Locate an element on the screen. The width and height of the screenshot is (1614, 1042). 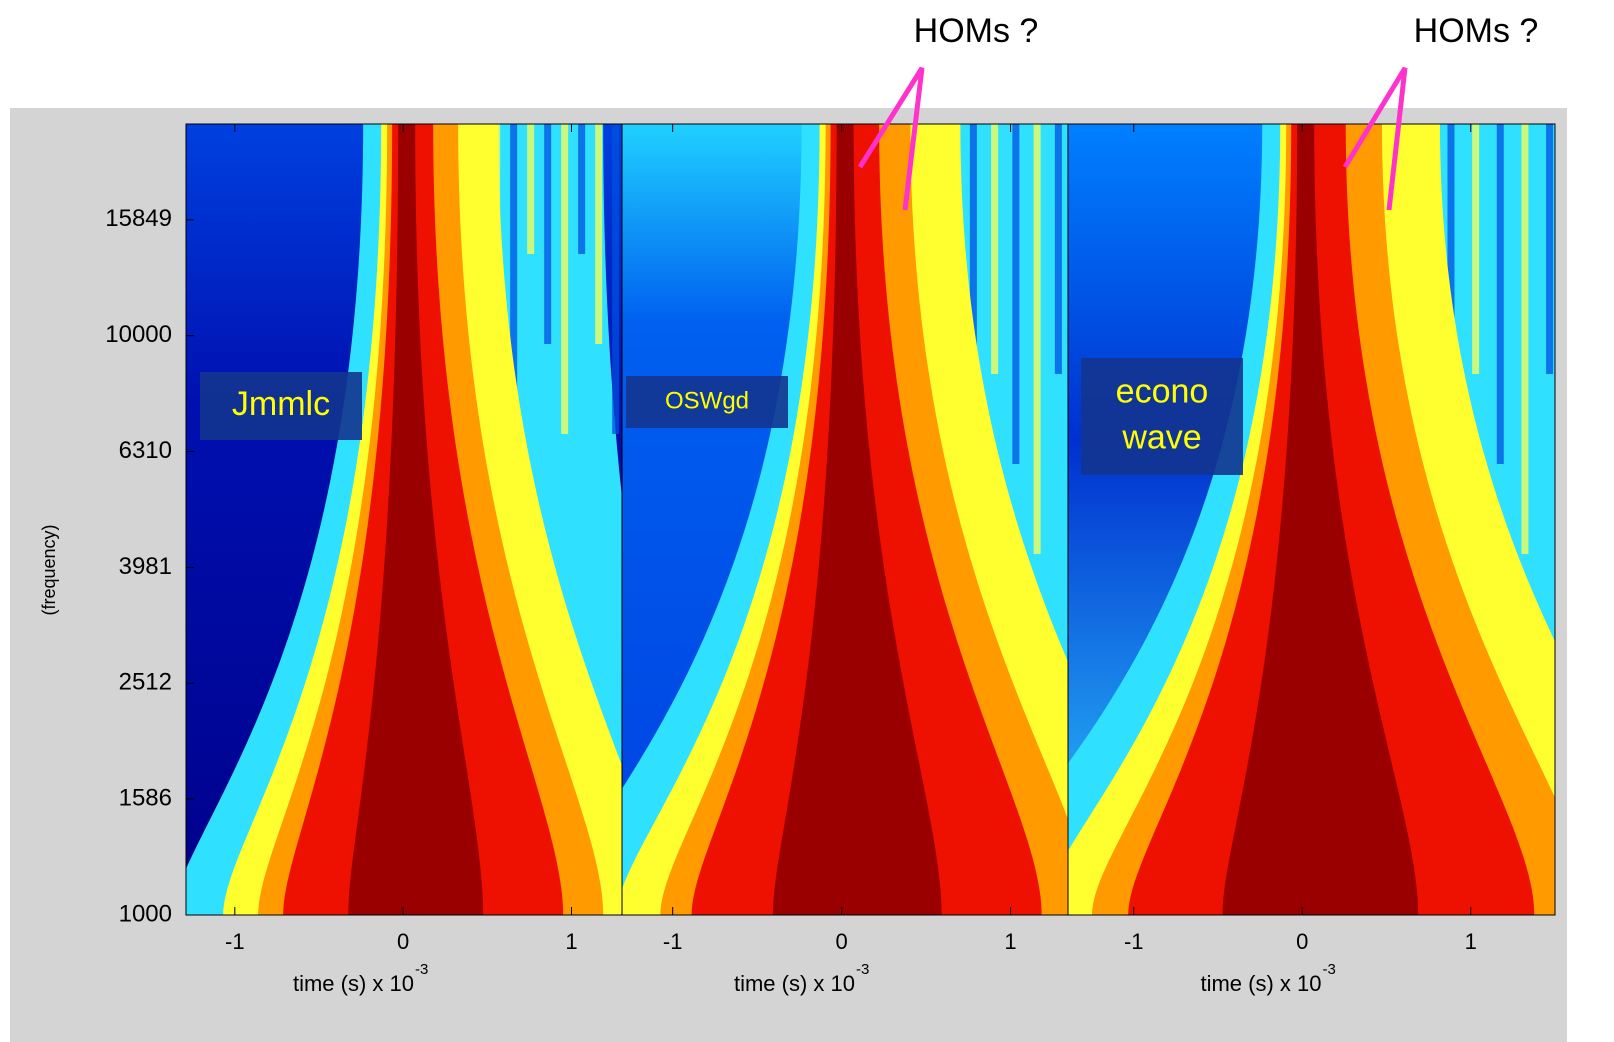
y-axis-label: (frequency) is located at coordinates (49, 569).